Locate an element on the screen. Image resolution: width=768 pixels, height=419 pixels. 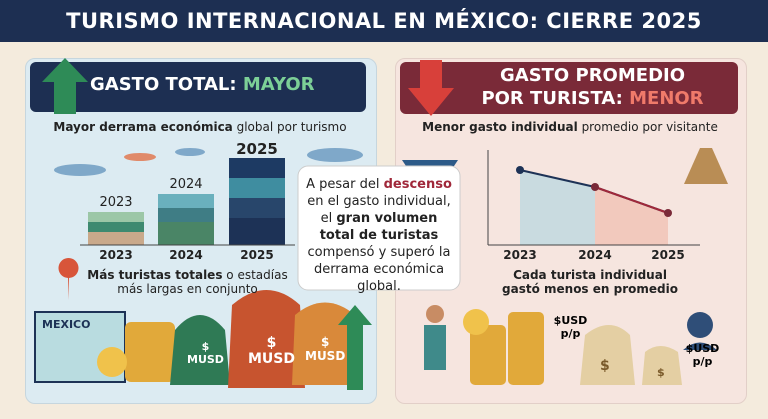
right-heading-box is located at coordinates (569, 88).